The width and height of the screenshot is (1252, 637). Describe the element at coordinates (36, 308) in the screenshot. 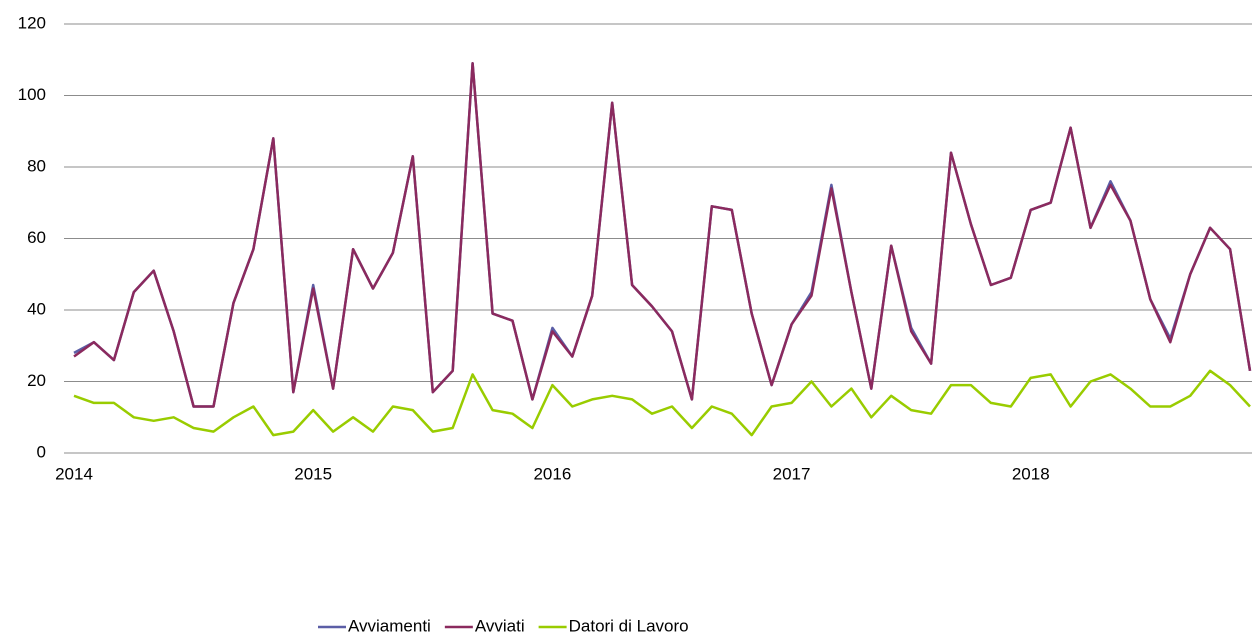

I see `y-tick-label: 40` at that location.